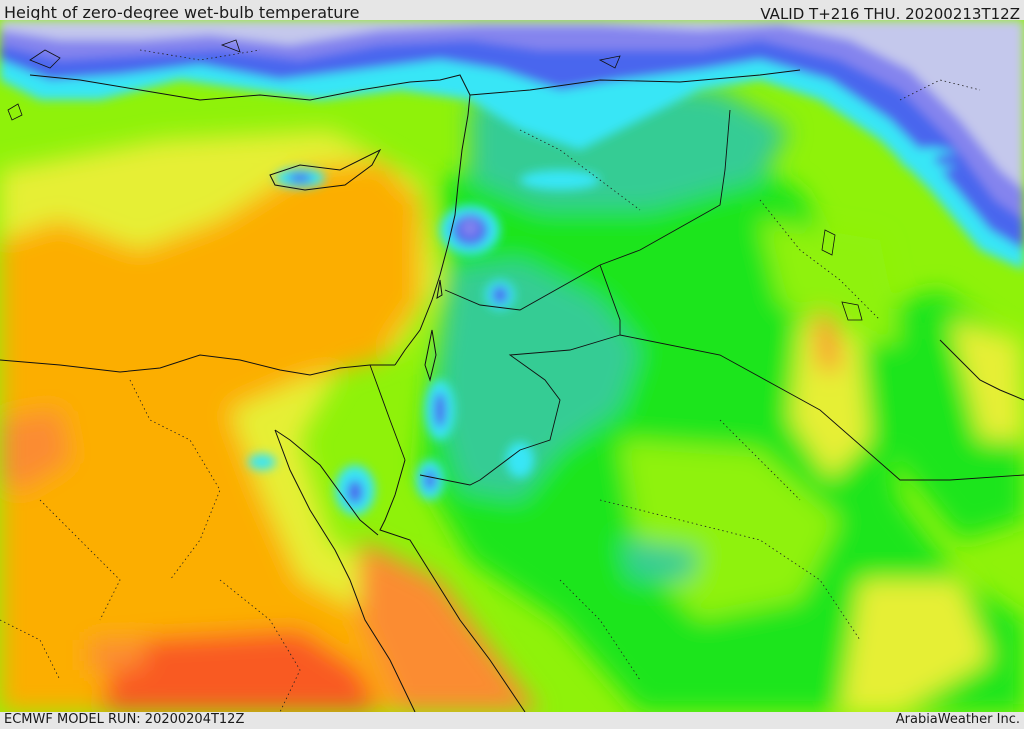 Image resolution: width=1024 pixels, height=729 pixels. Describe the element at coordinates (452, 585) in the screenshot. I see `red-sea-east` at that location.